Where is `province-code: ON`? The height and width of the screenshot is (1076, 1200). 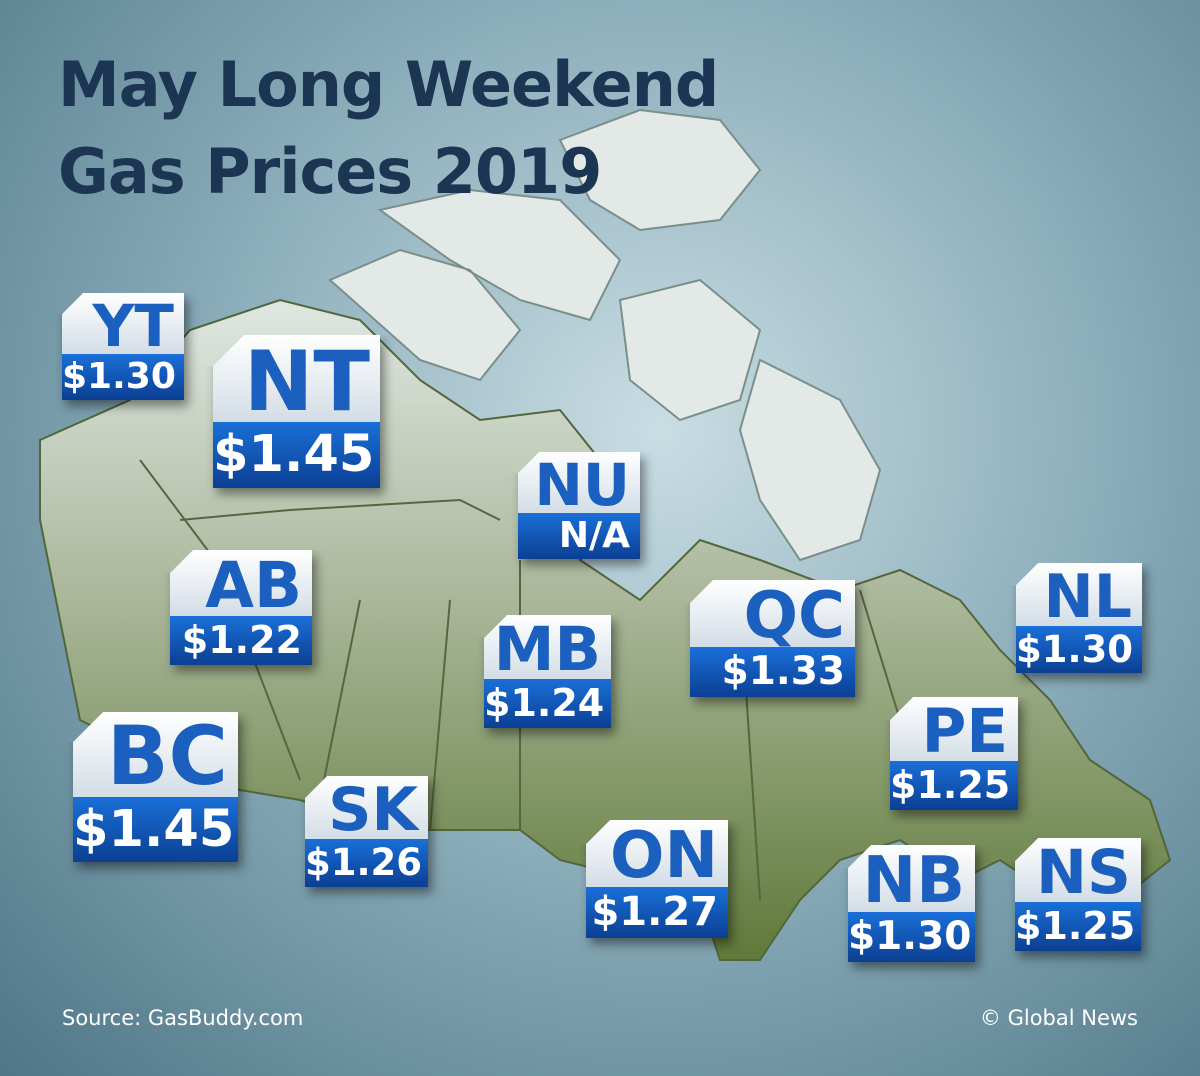
province-code: ON is located at coordinates (657, 853).